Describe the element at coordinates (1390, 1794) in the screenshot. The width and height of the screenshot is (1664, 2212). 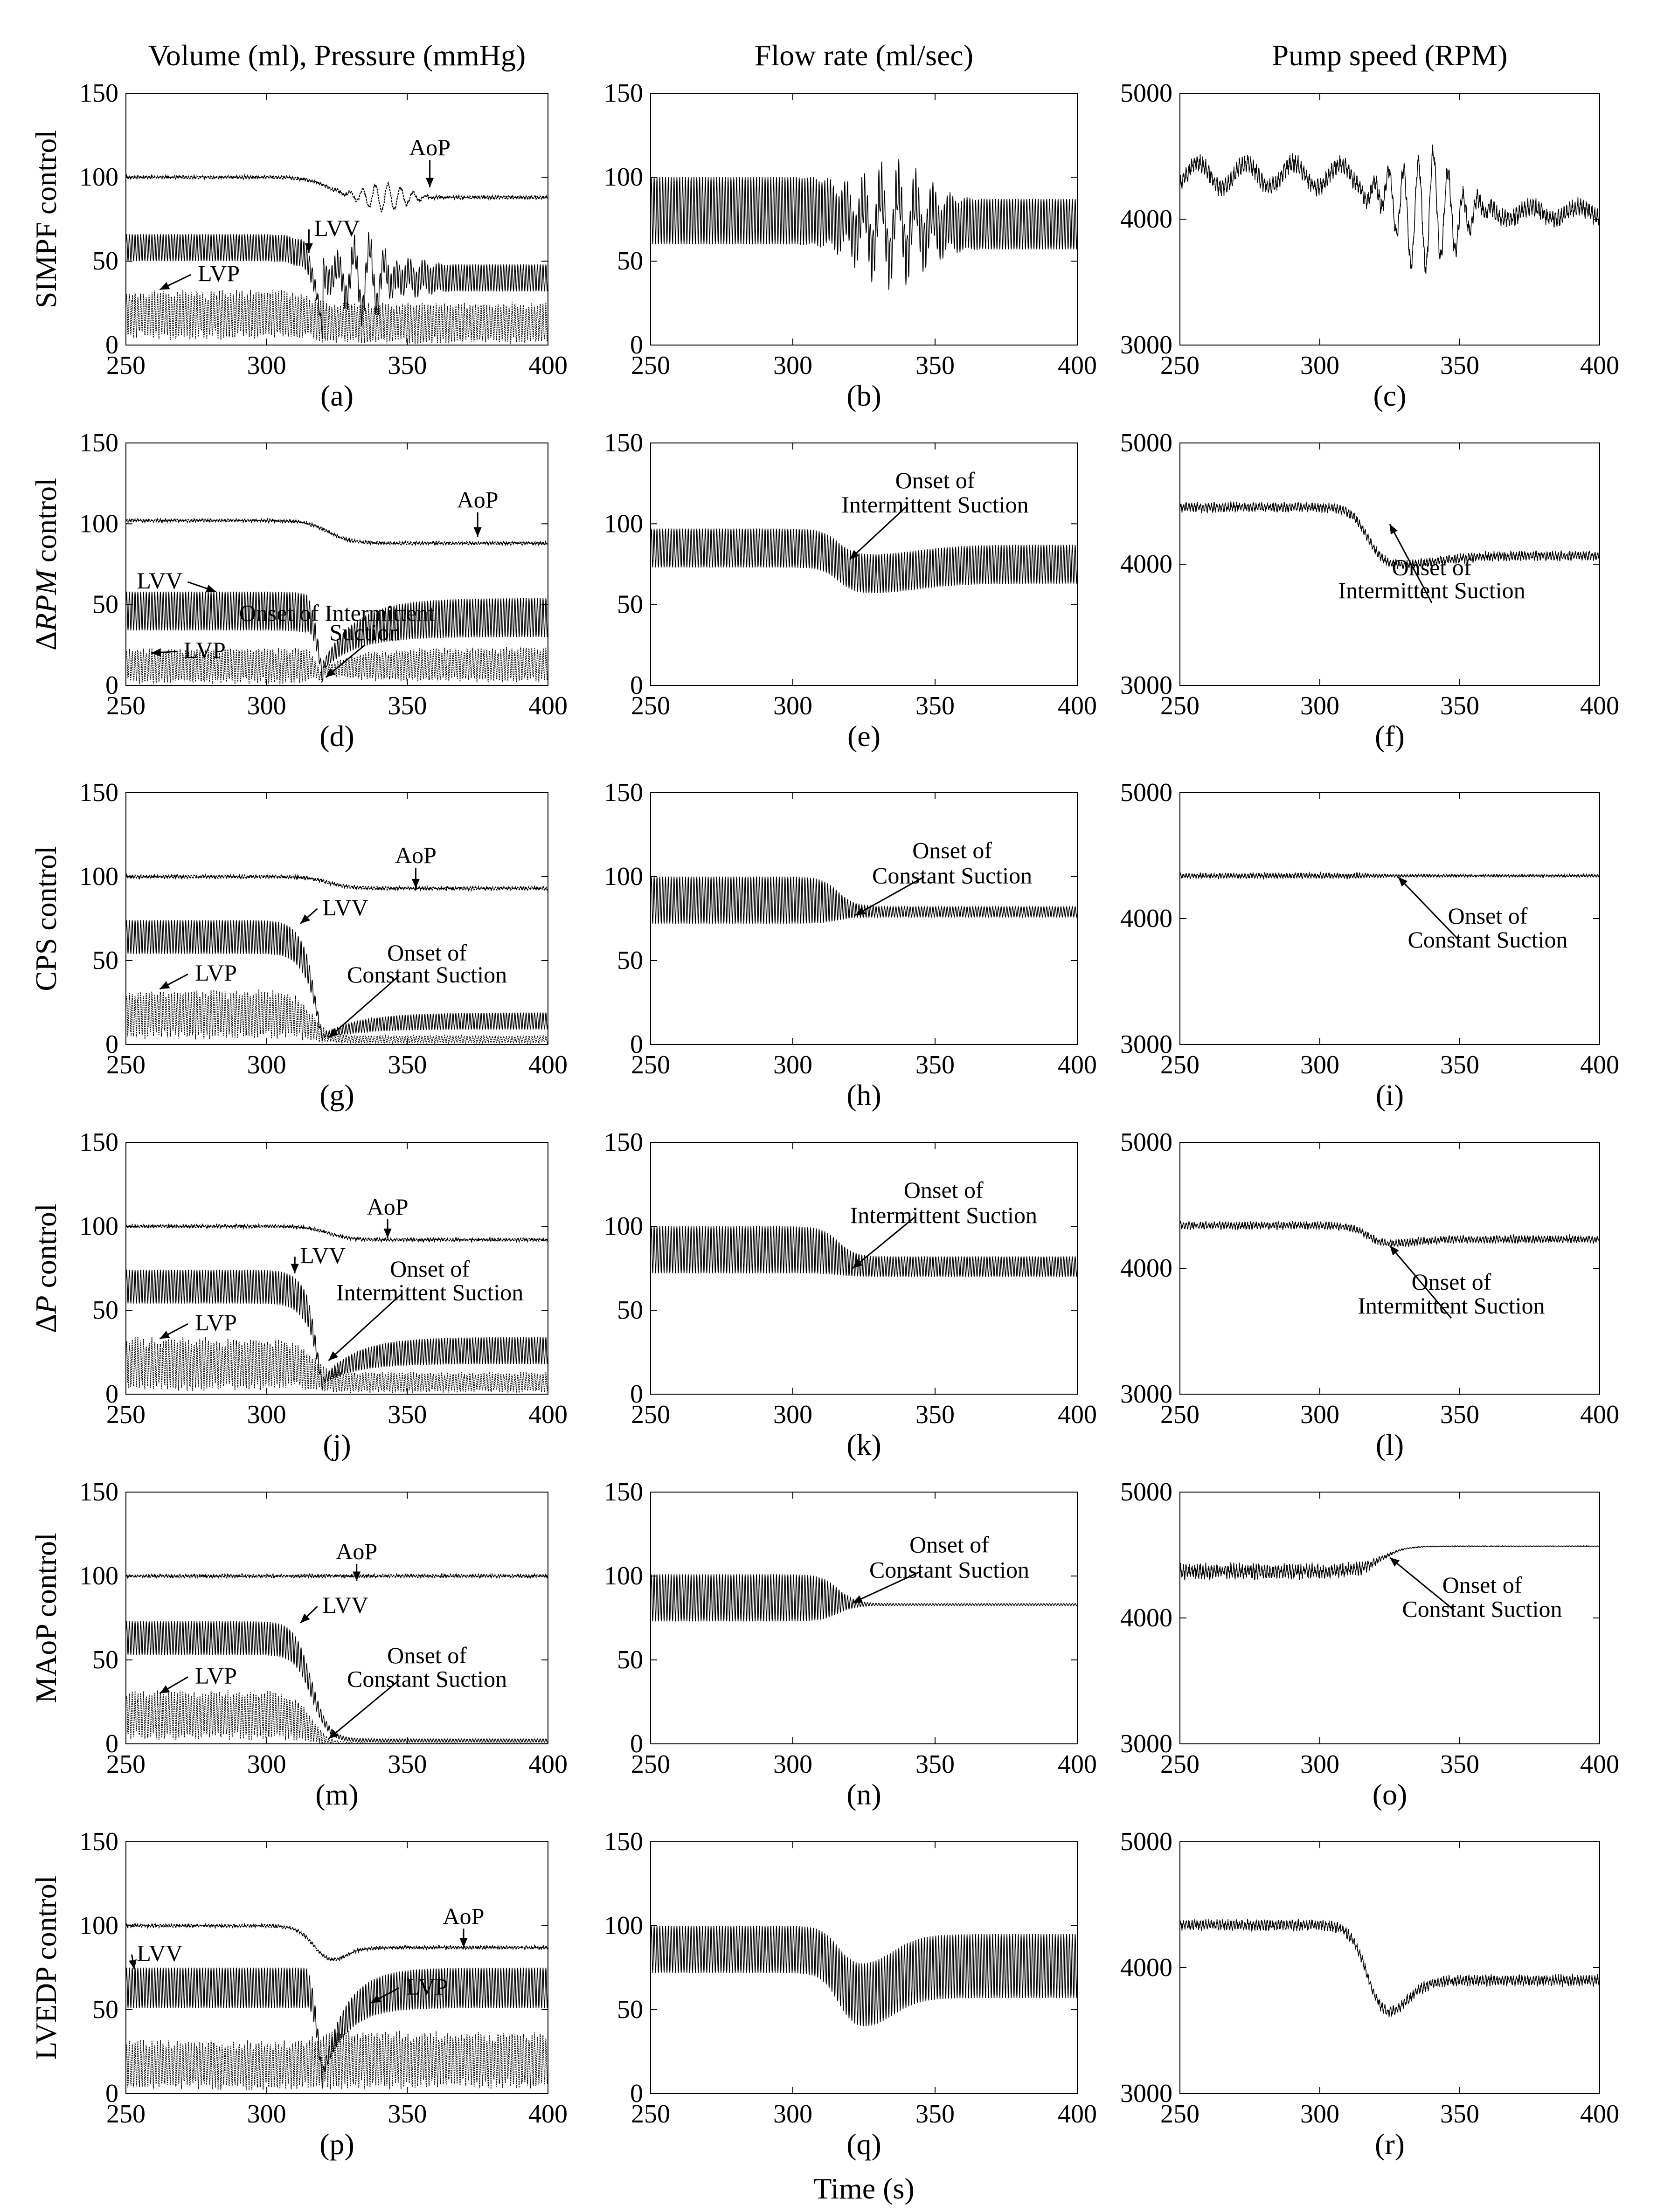
I see `panel-label: (o)` at that location.